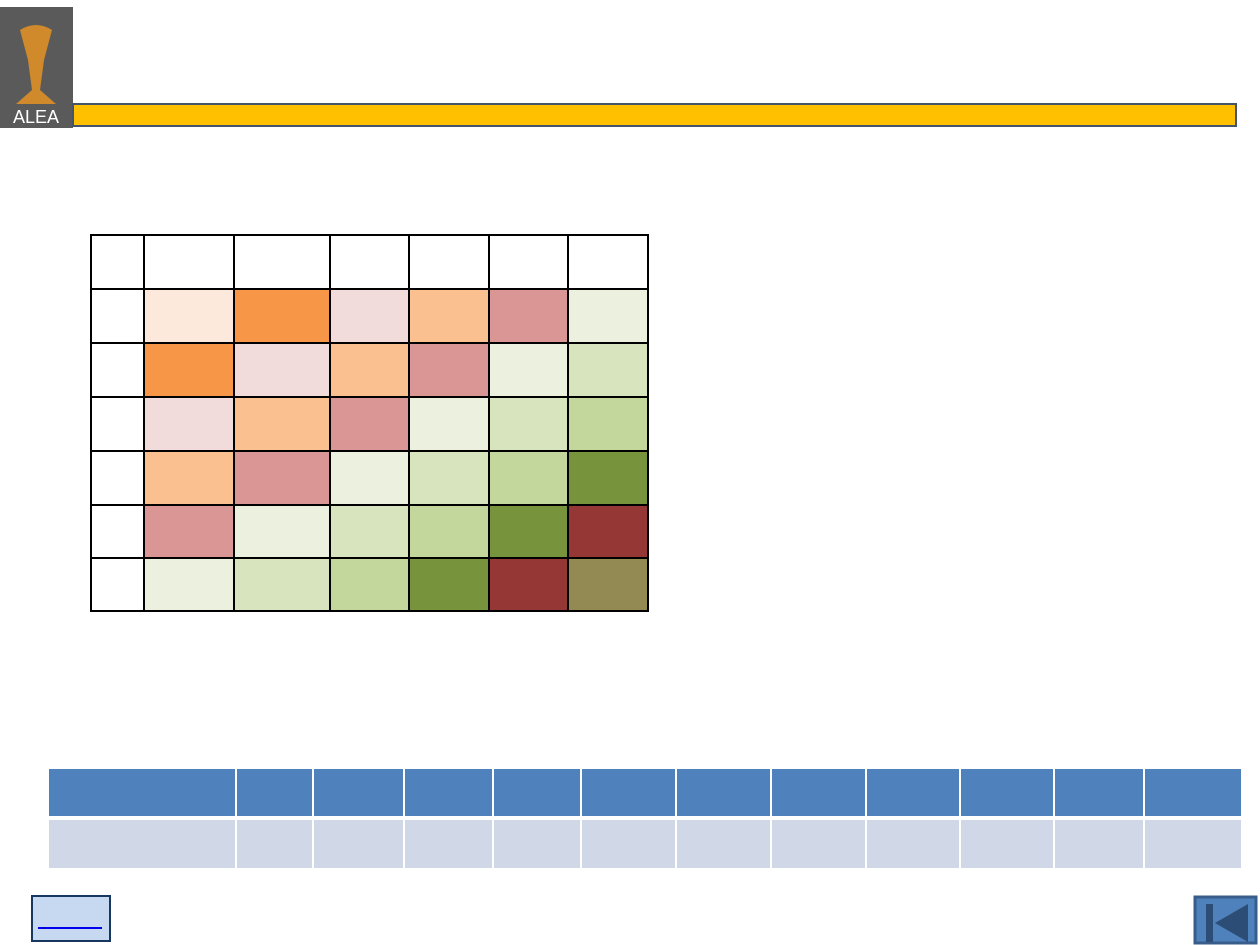  I want to click on header-bar, so click(654, 115).